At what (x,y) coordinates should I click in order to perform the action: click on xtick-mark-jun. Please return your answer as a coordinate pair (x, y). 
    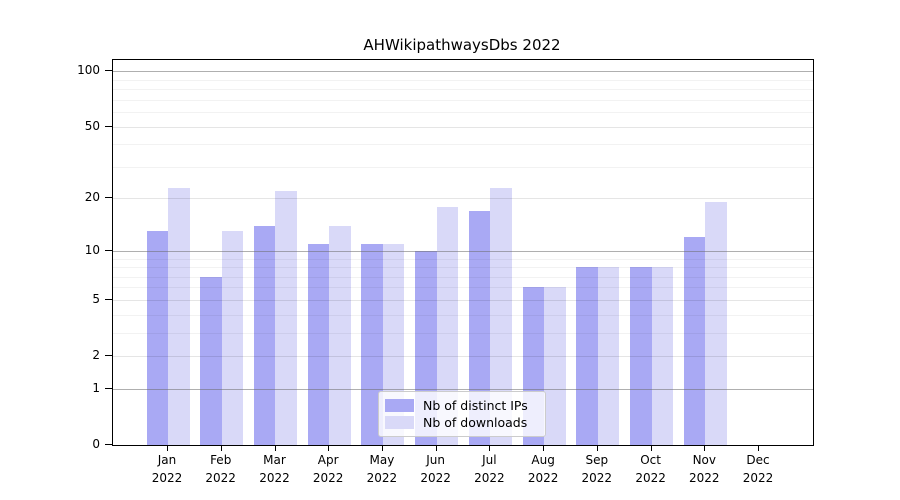
    Looking at the image, I should click on (436, 448).